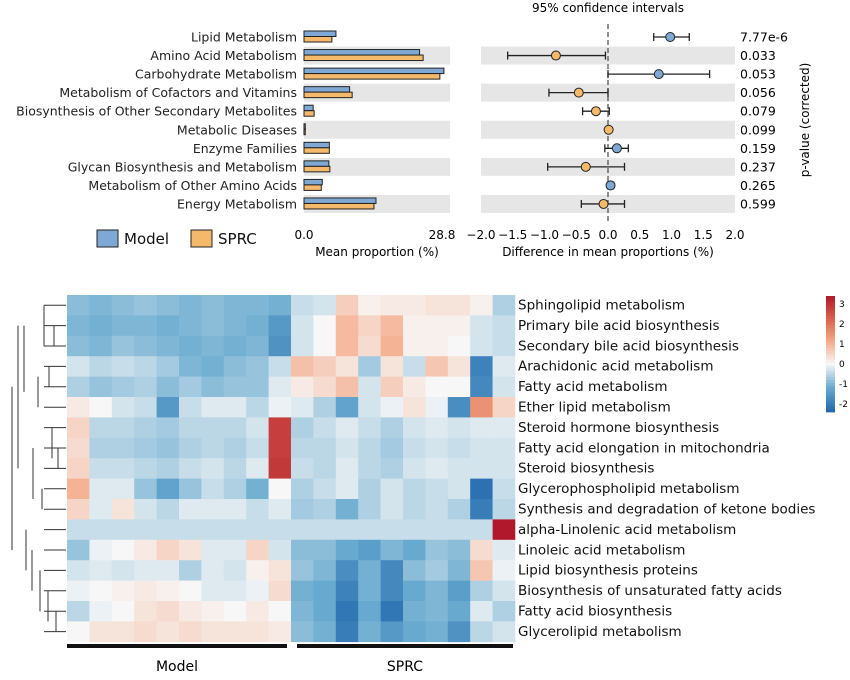  I want to click on x-axis-label: Mean proportion (%), so click(377, 252).